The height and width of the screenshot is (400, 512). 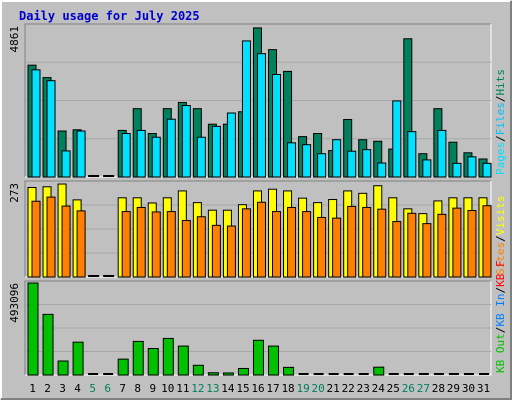 I want to click on x-tick-label: 25, so click(x=393, y=388).